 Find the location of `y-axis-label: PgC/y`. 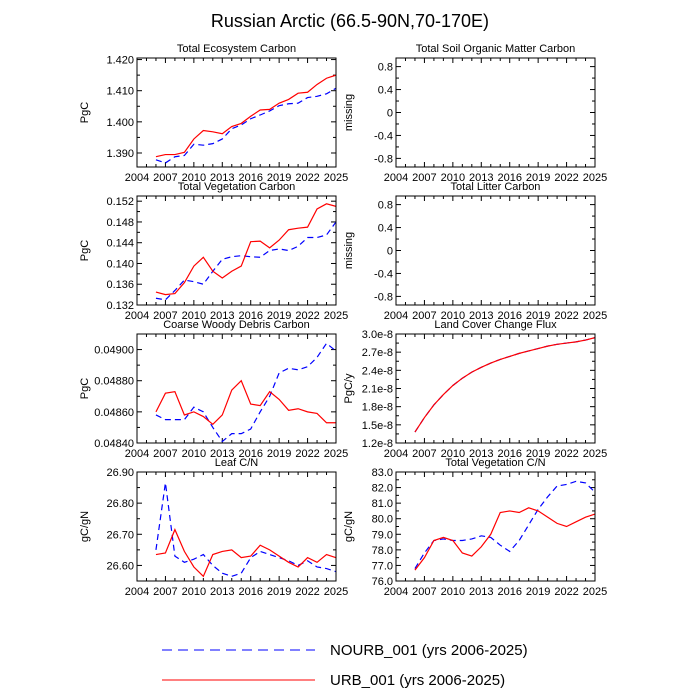

y-axis-label: PgC/y is located at coordinates (349, 388).